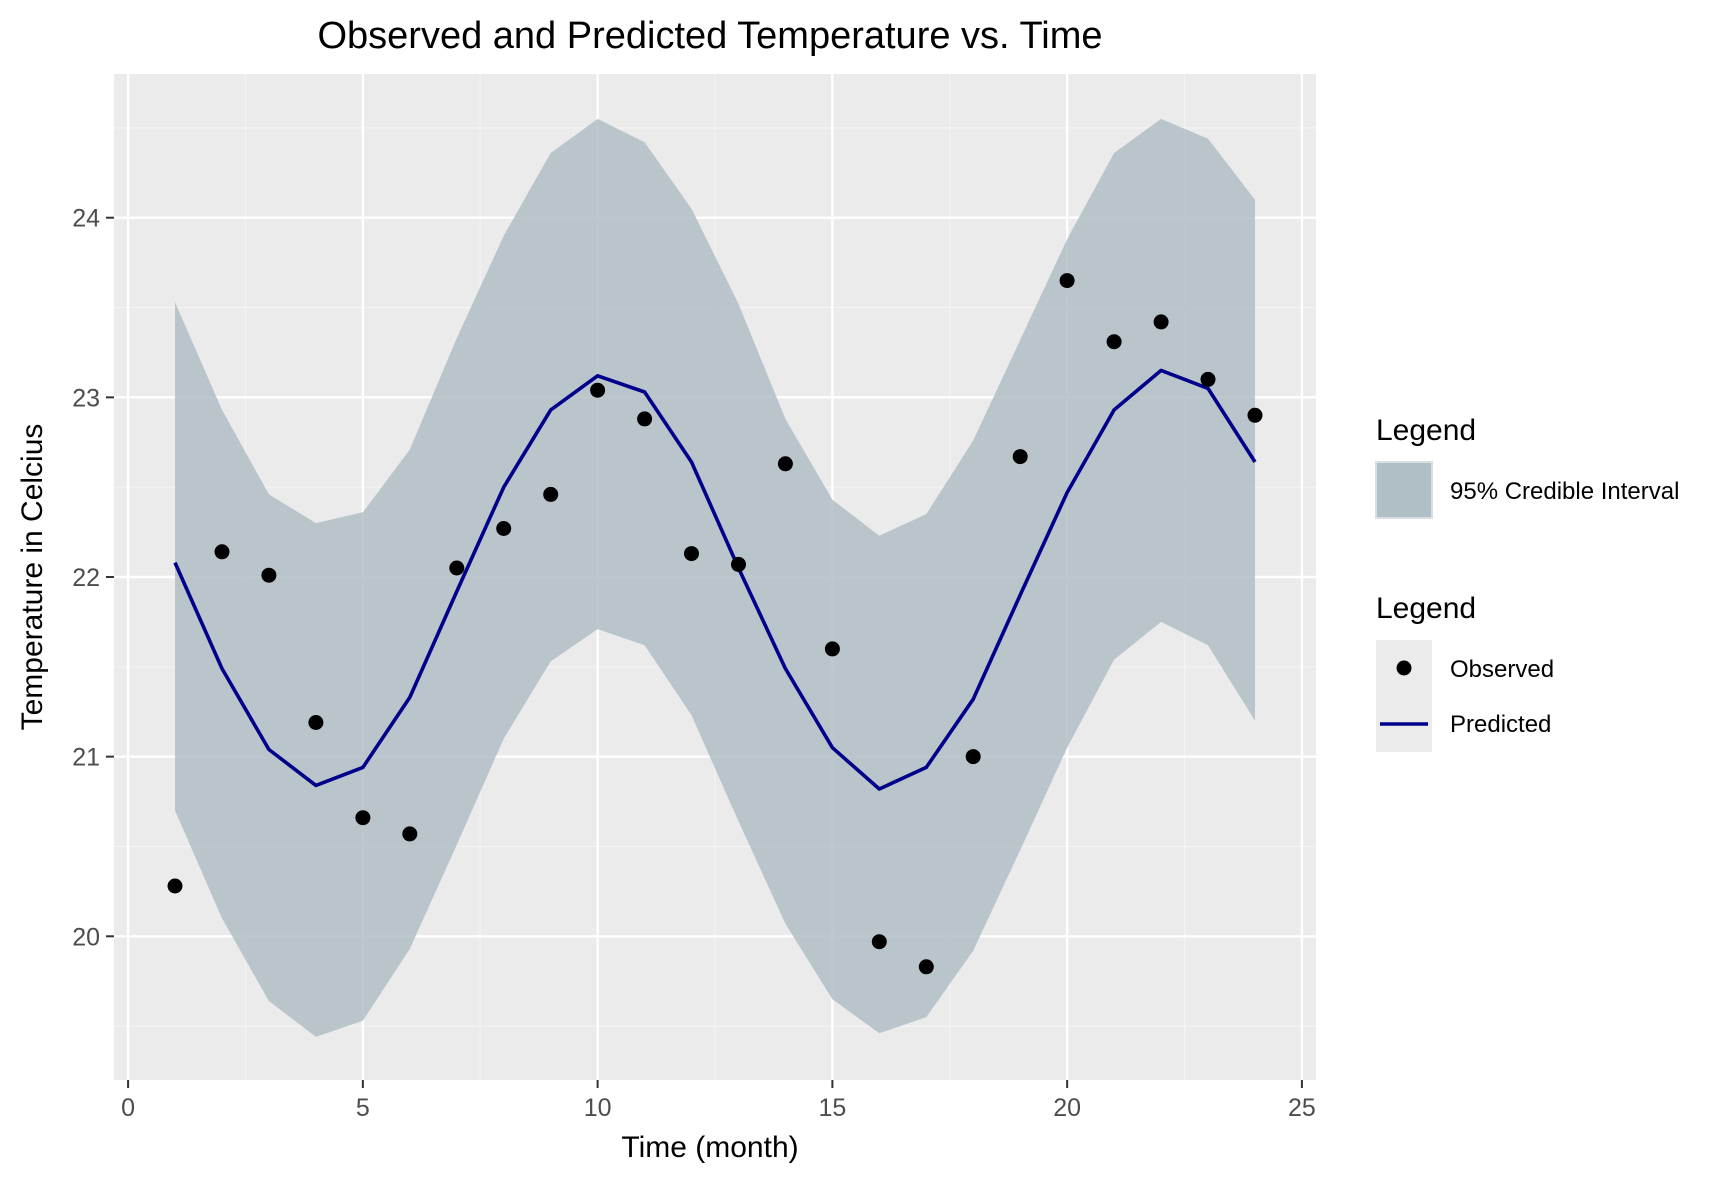  I want to click on x-tick-label: 25, so click(1302, 1108).